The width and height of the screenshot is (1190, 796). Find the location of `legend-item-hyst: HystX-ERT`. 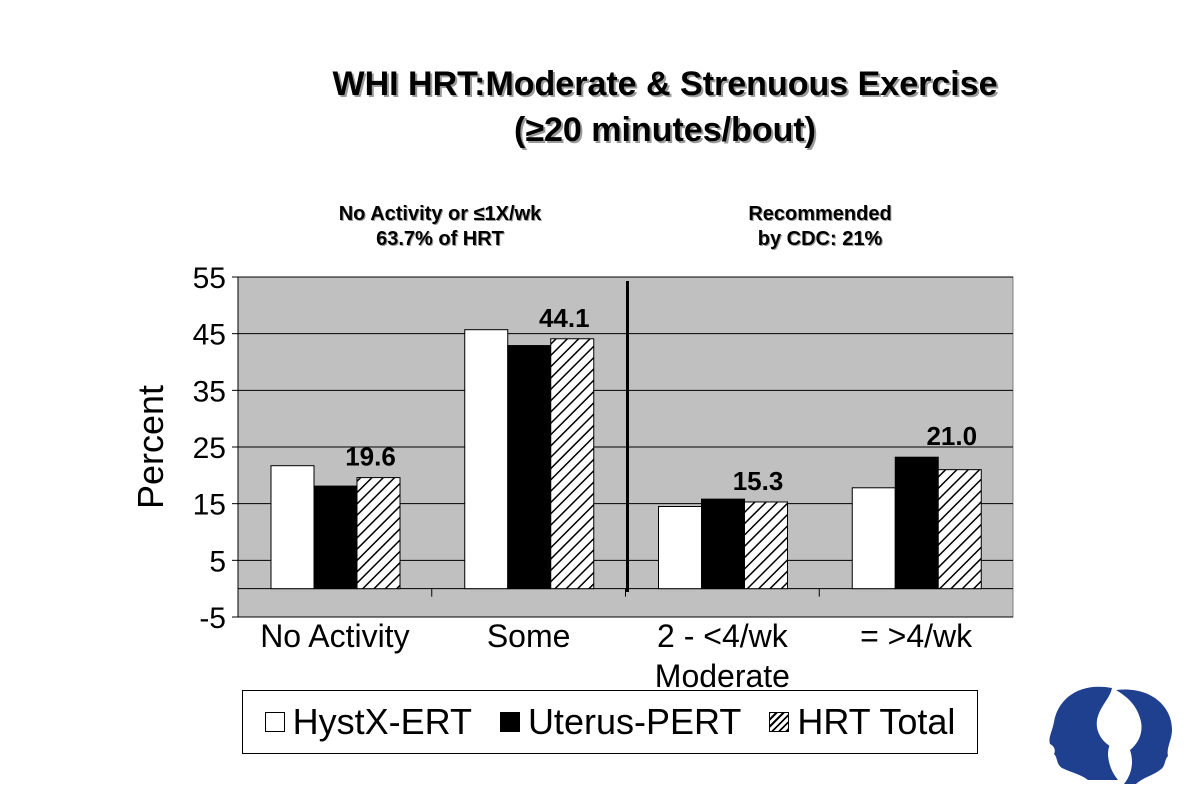

legend-item-hyst: HystX-ERT is located at coordinates (368, 722).